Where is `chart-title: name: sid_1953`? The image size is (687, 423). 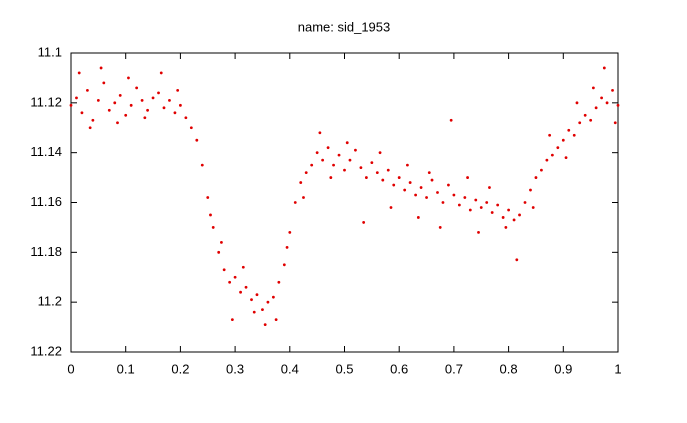 chart-title: name: sid_1953 is located at coordinates (344, 26).